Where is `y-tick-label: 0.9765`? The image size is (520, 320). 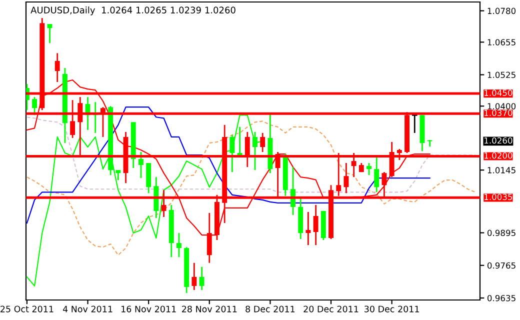 y-tick-label: 0.9765 is located at coordinates (501, 265).